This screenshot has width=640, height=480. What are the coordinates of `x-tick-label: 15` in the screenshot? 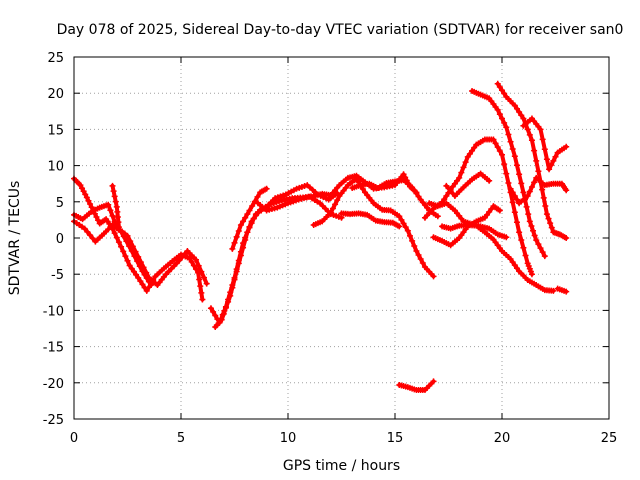 It's located at (395, 438).